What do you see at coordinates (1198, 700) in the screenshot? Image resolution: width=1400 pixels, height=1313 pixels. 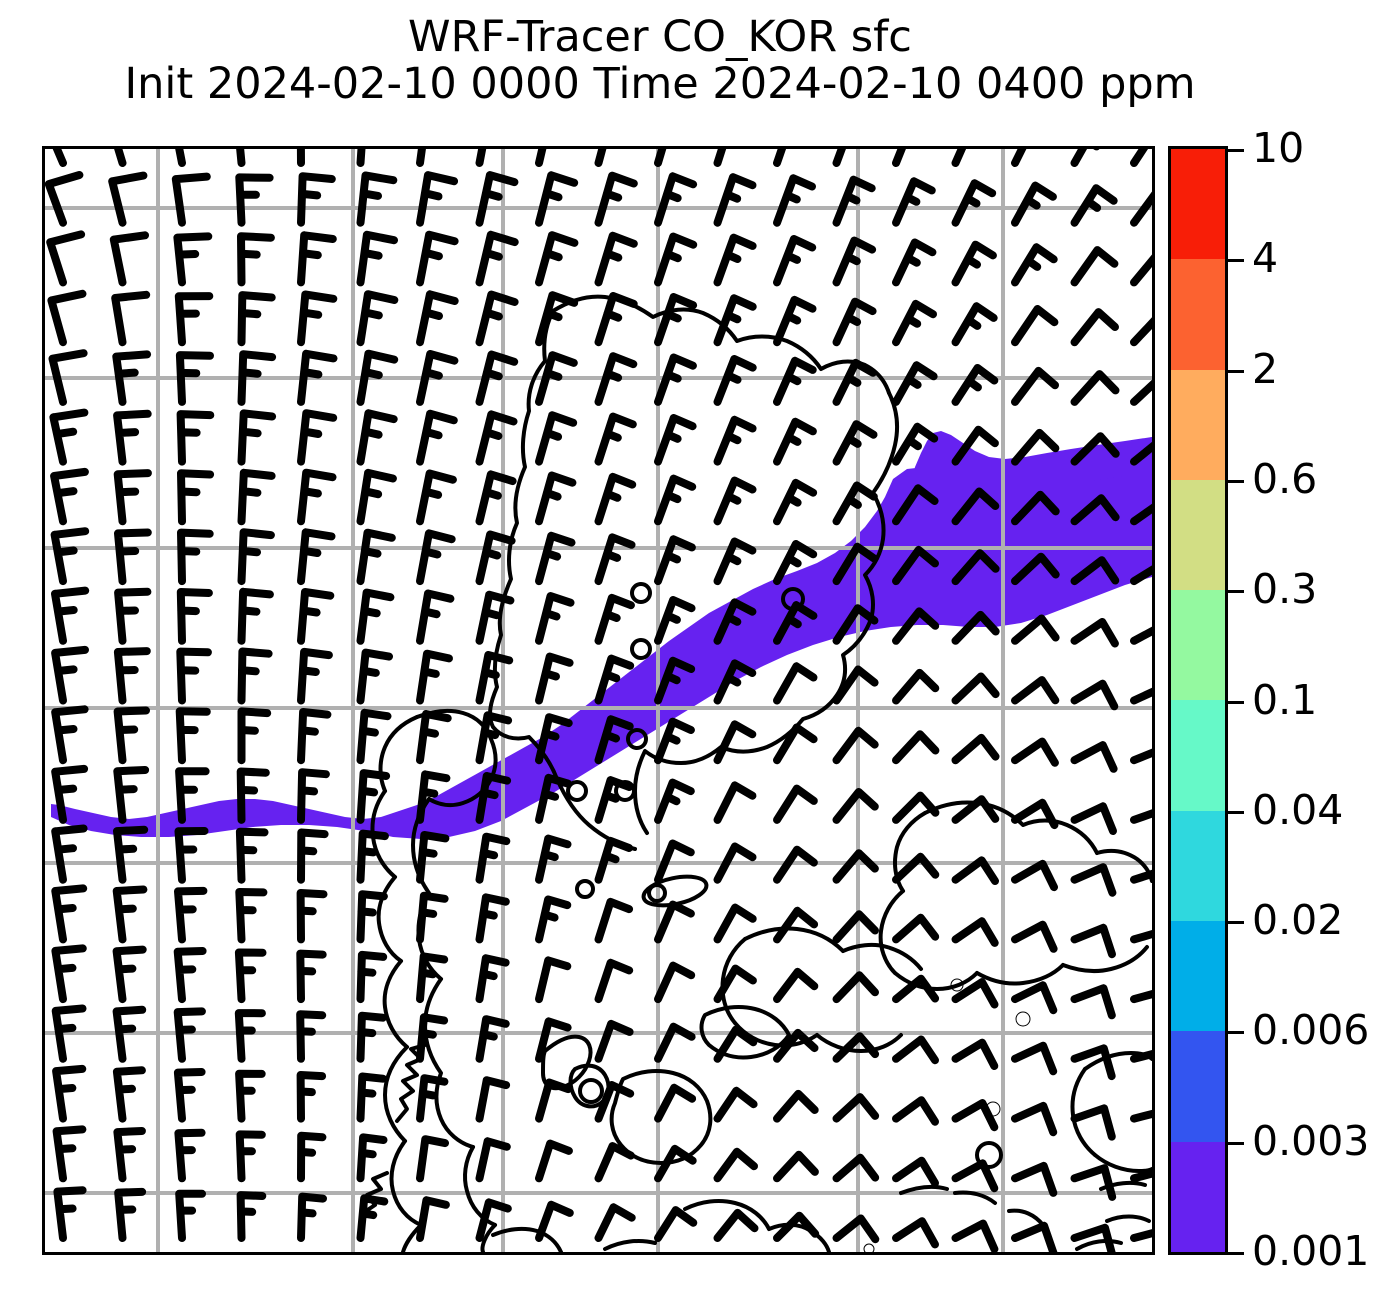 I see `colorbar` at bounding box center [1198, 700].